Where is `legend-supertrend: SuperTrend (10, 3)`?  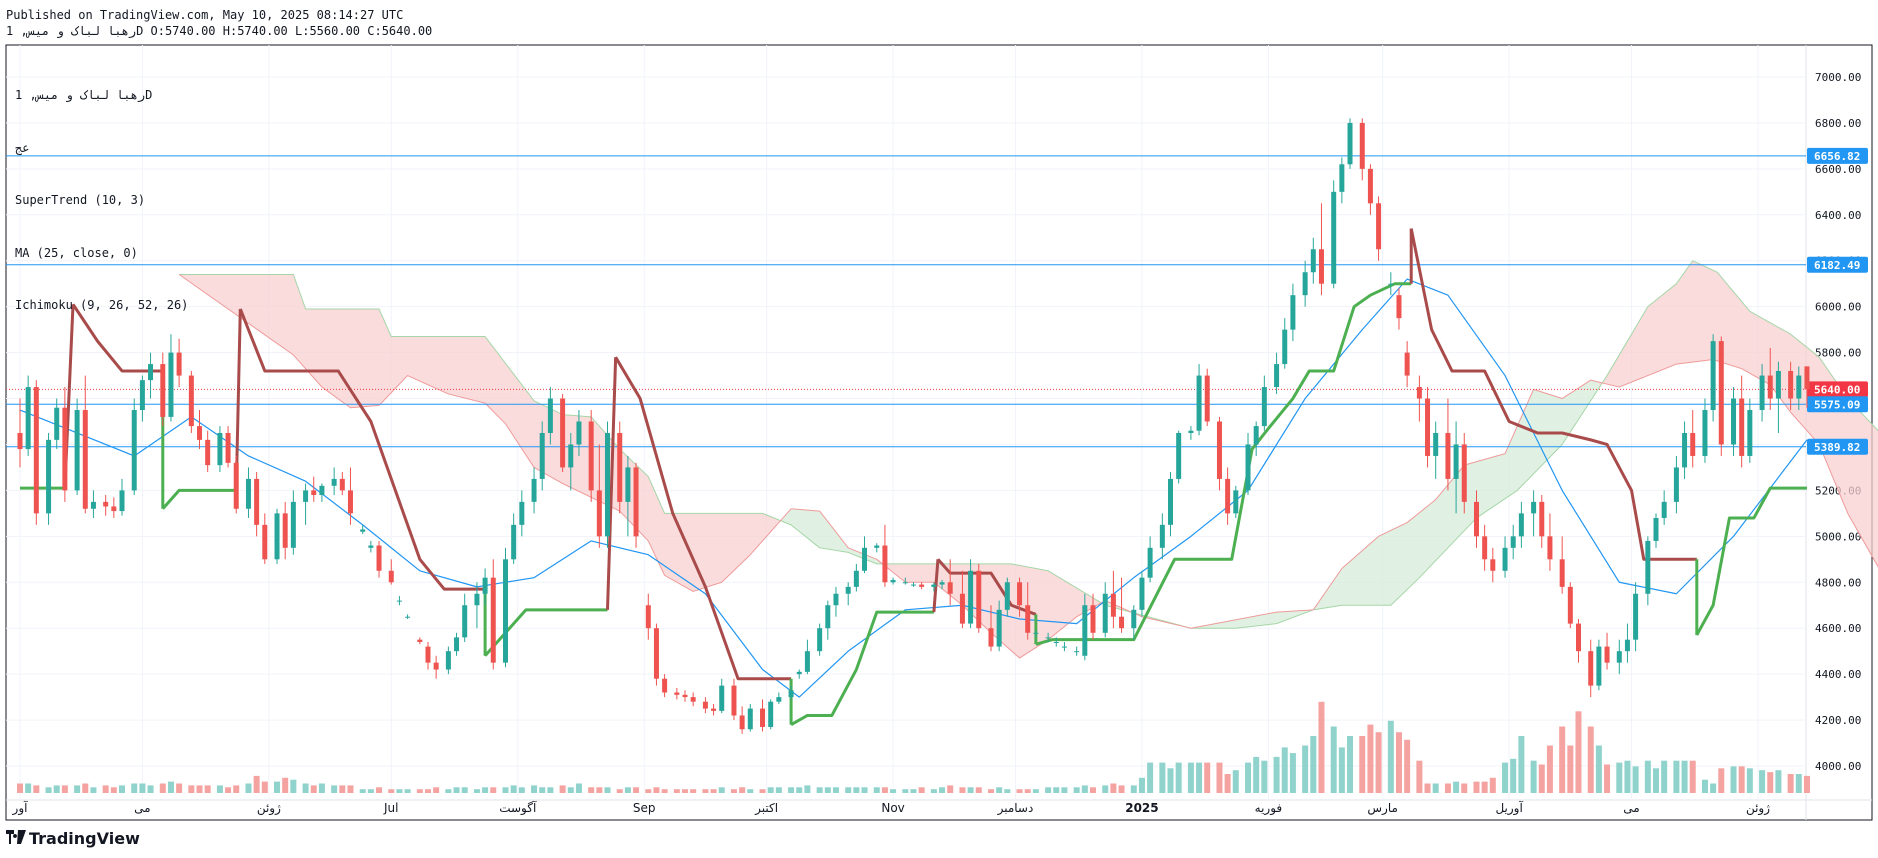
legend-supertrend: SuperTrend (10, 3) is located at coordinates (80, 200).